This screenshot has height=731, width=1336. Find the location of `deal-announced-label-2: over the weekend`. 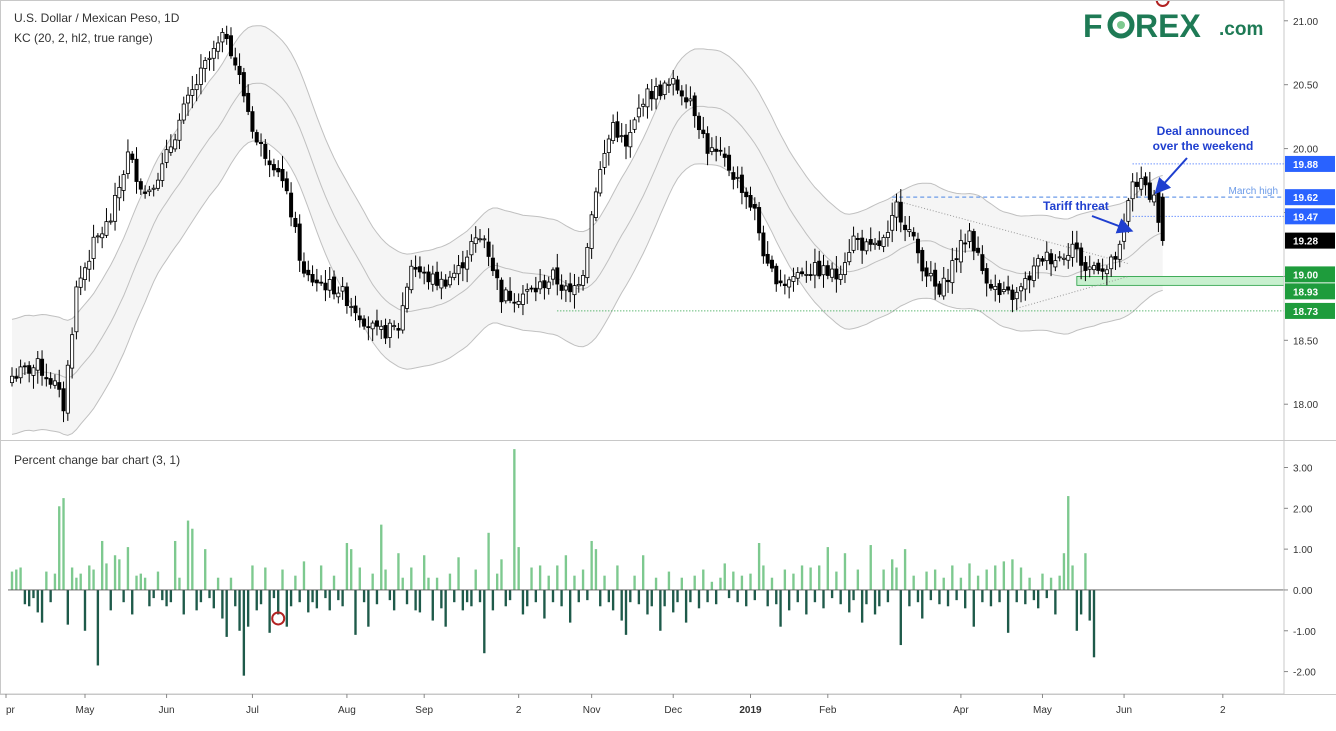

deal-announced-label-2: over the weekend is located at coordinates (1203, 146).